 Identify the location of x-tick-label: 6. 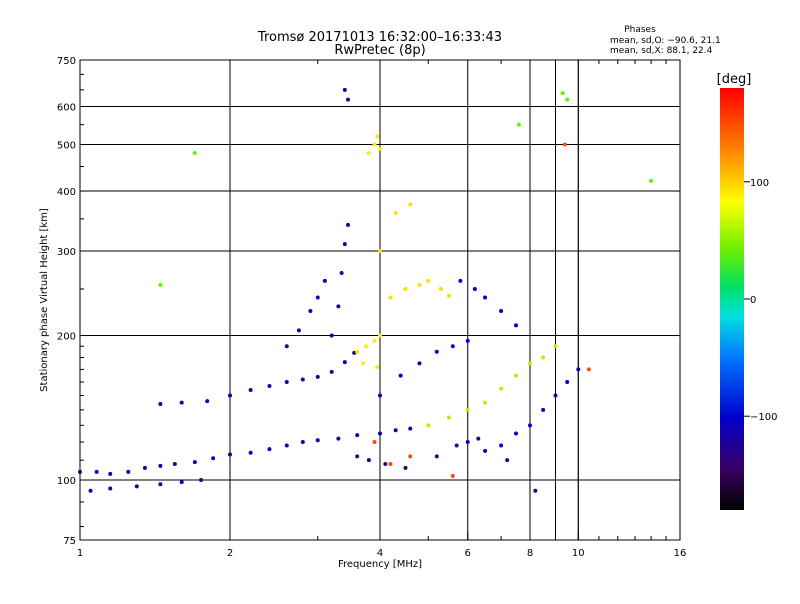
(468, 553).